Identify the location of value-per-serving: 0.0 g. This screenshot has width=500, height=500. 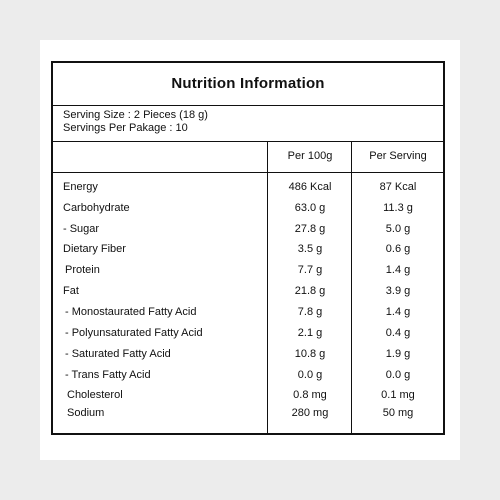
(398, 375).